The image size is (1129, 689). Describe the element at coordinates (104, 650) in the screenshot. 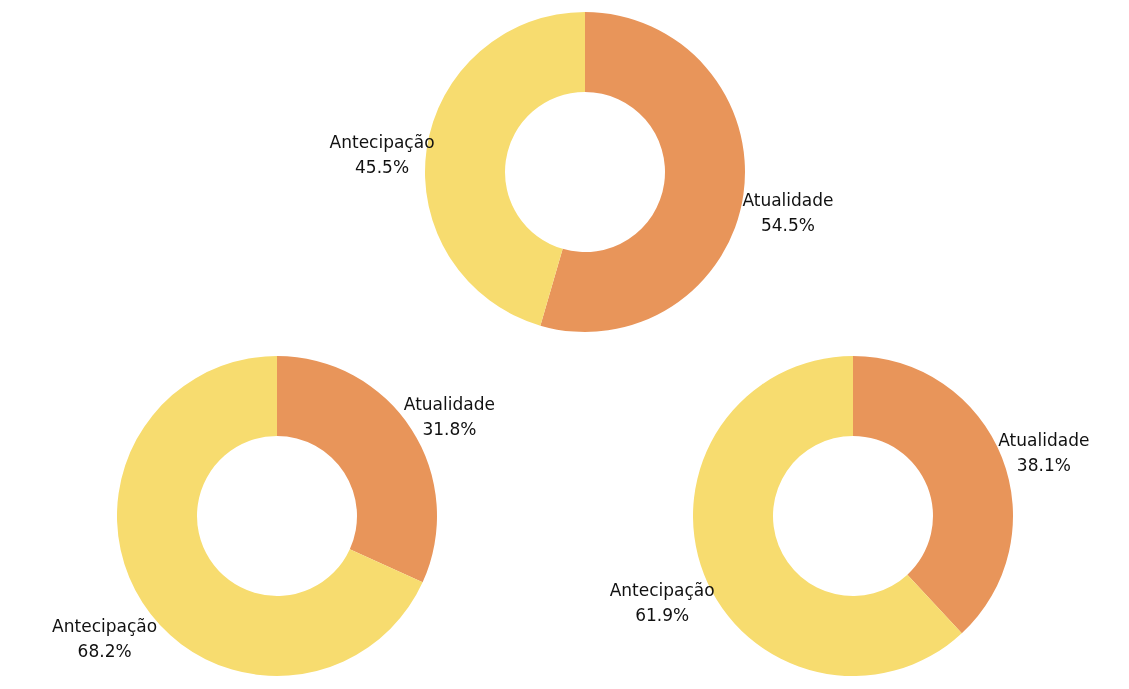

I see `data-label: 68.2%` at that location.